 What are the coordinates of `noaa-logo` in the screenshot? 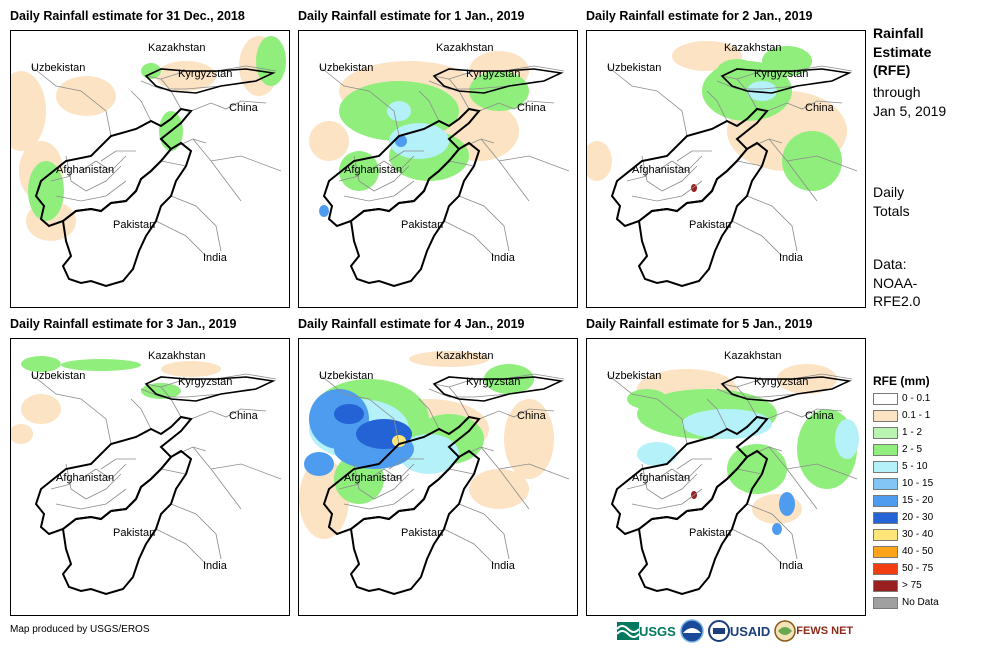 It's located at (692, 631).